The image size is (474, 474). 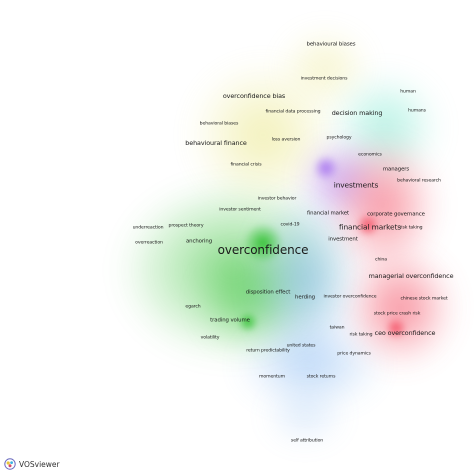 What do you see at coordinates (411, 275) in the screenshot?
I see `term-managerial-overconfidence: managerial overconfidence` at bounding box center [411, 275].